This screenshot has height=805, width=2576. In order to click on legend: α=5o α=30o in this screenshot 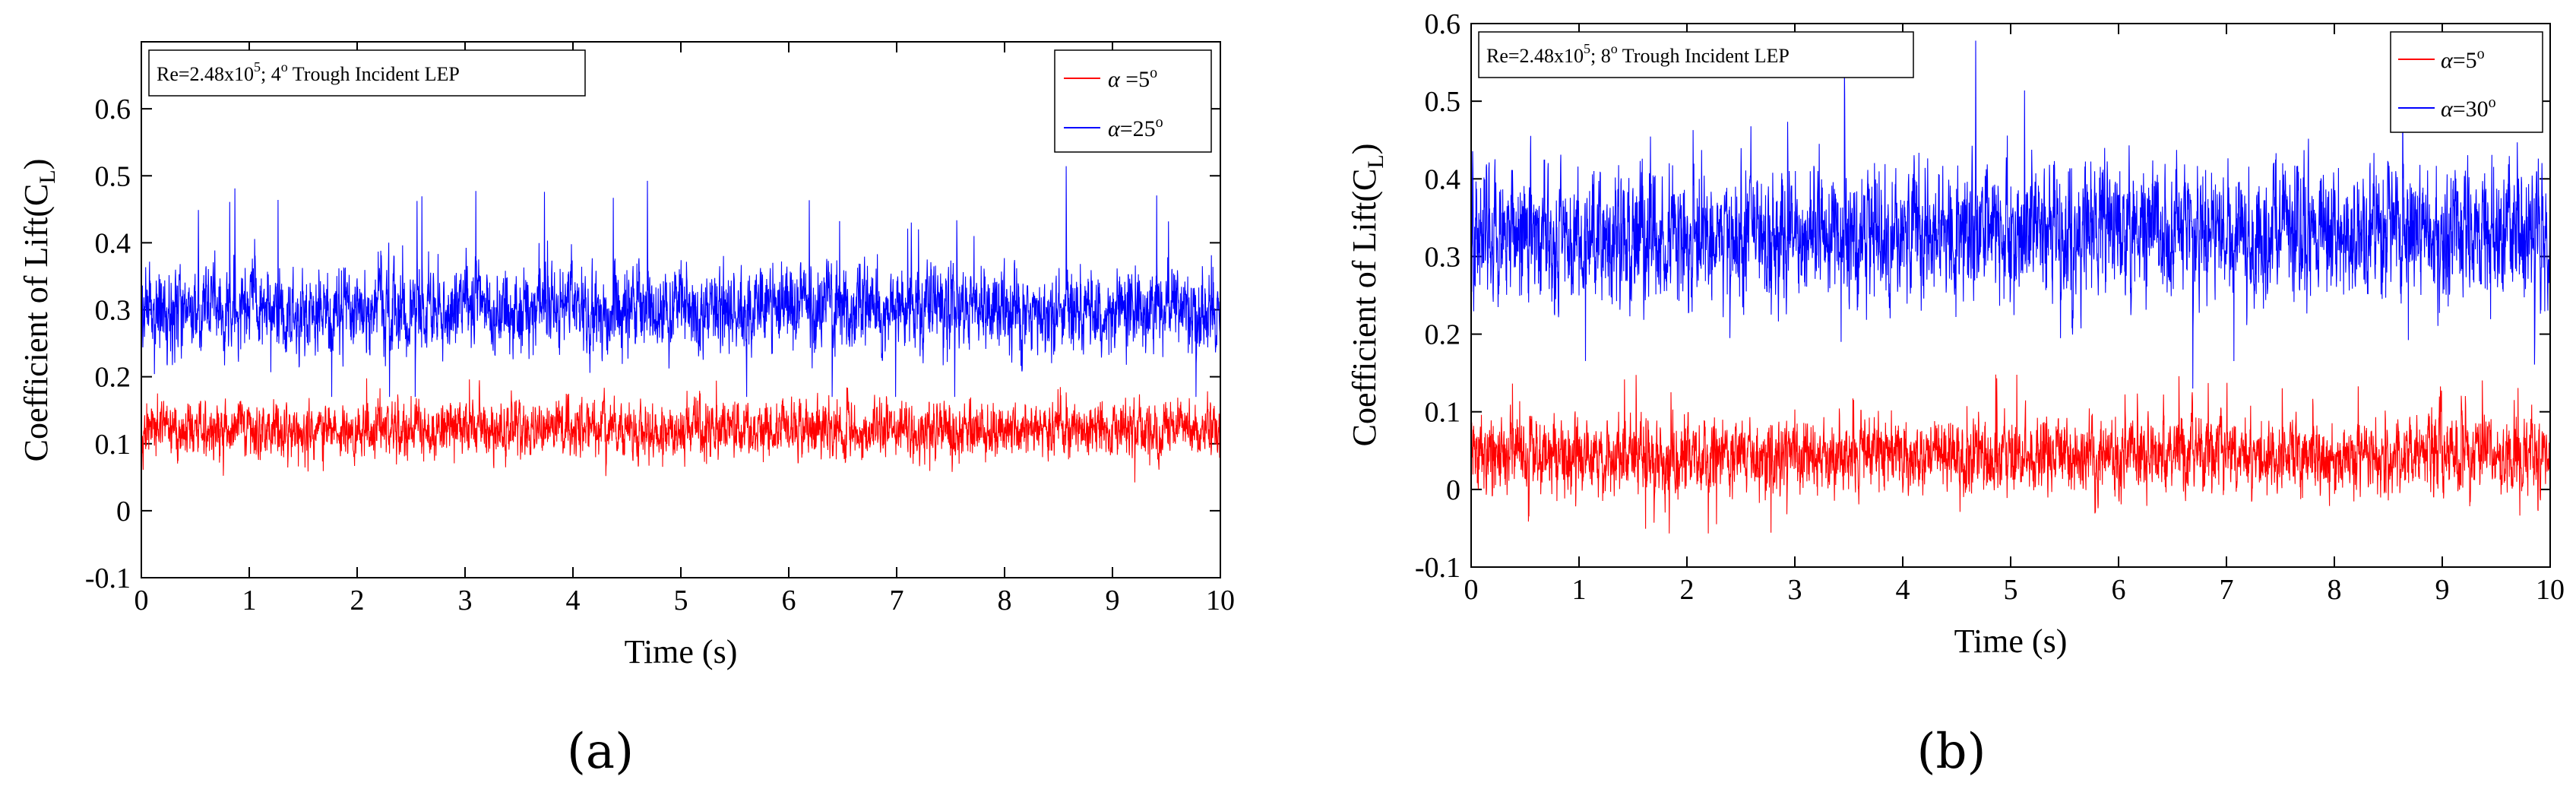, I will do `click(2466, 82)`.